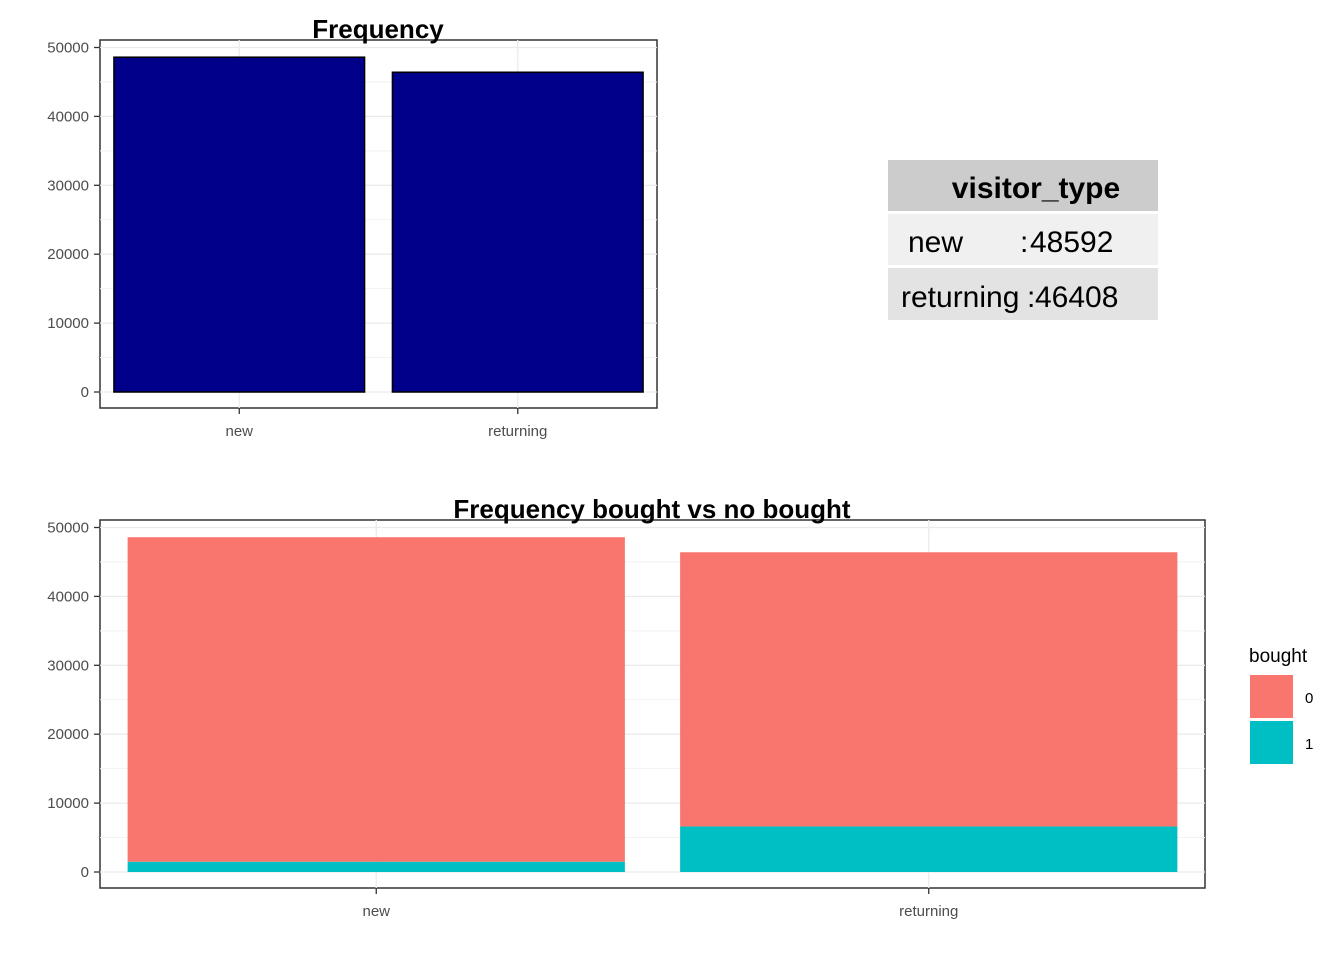  What do you see at coordinates (386, 424) in the screenshot?
I see `chart1-x-axis: new returning` at bounding box center [386, 424].